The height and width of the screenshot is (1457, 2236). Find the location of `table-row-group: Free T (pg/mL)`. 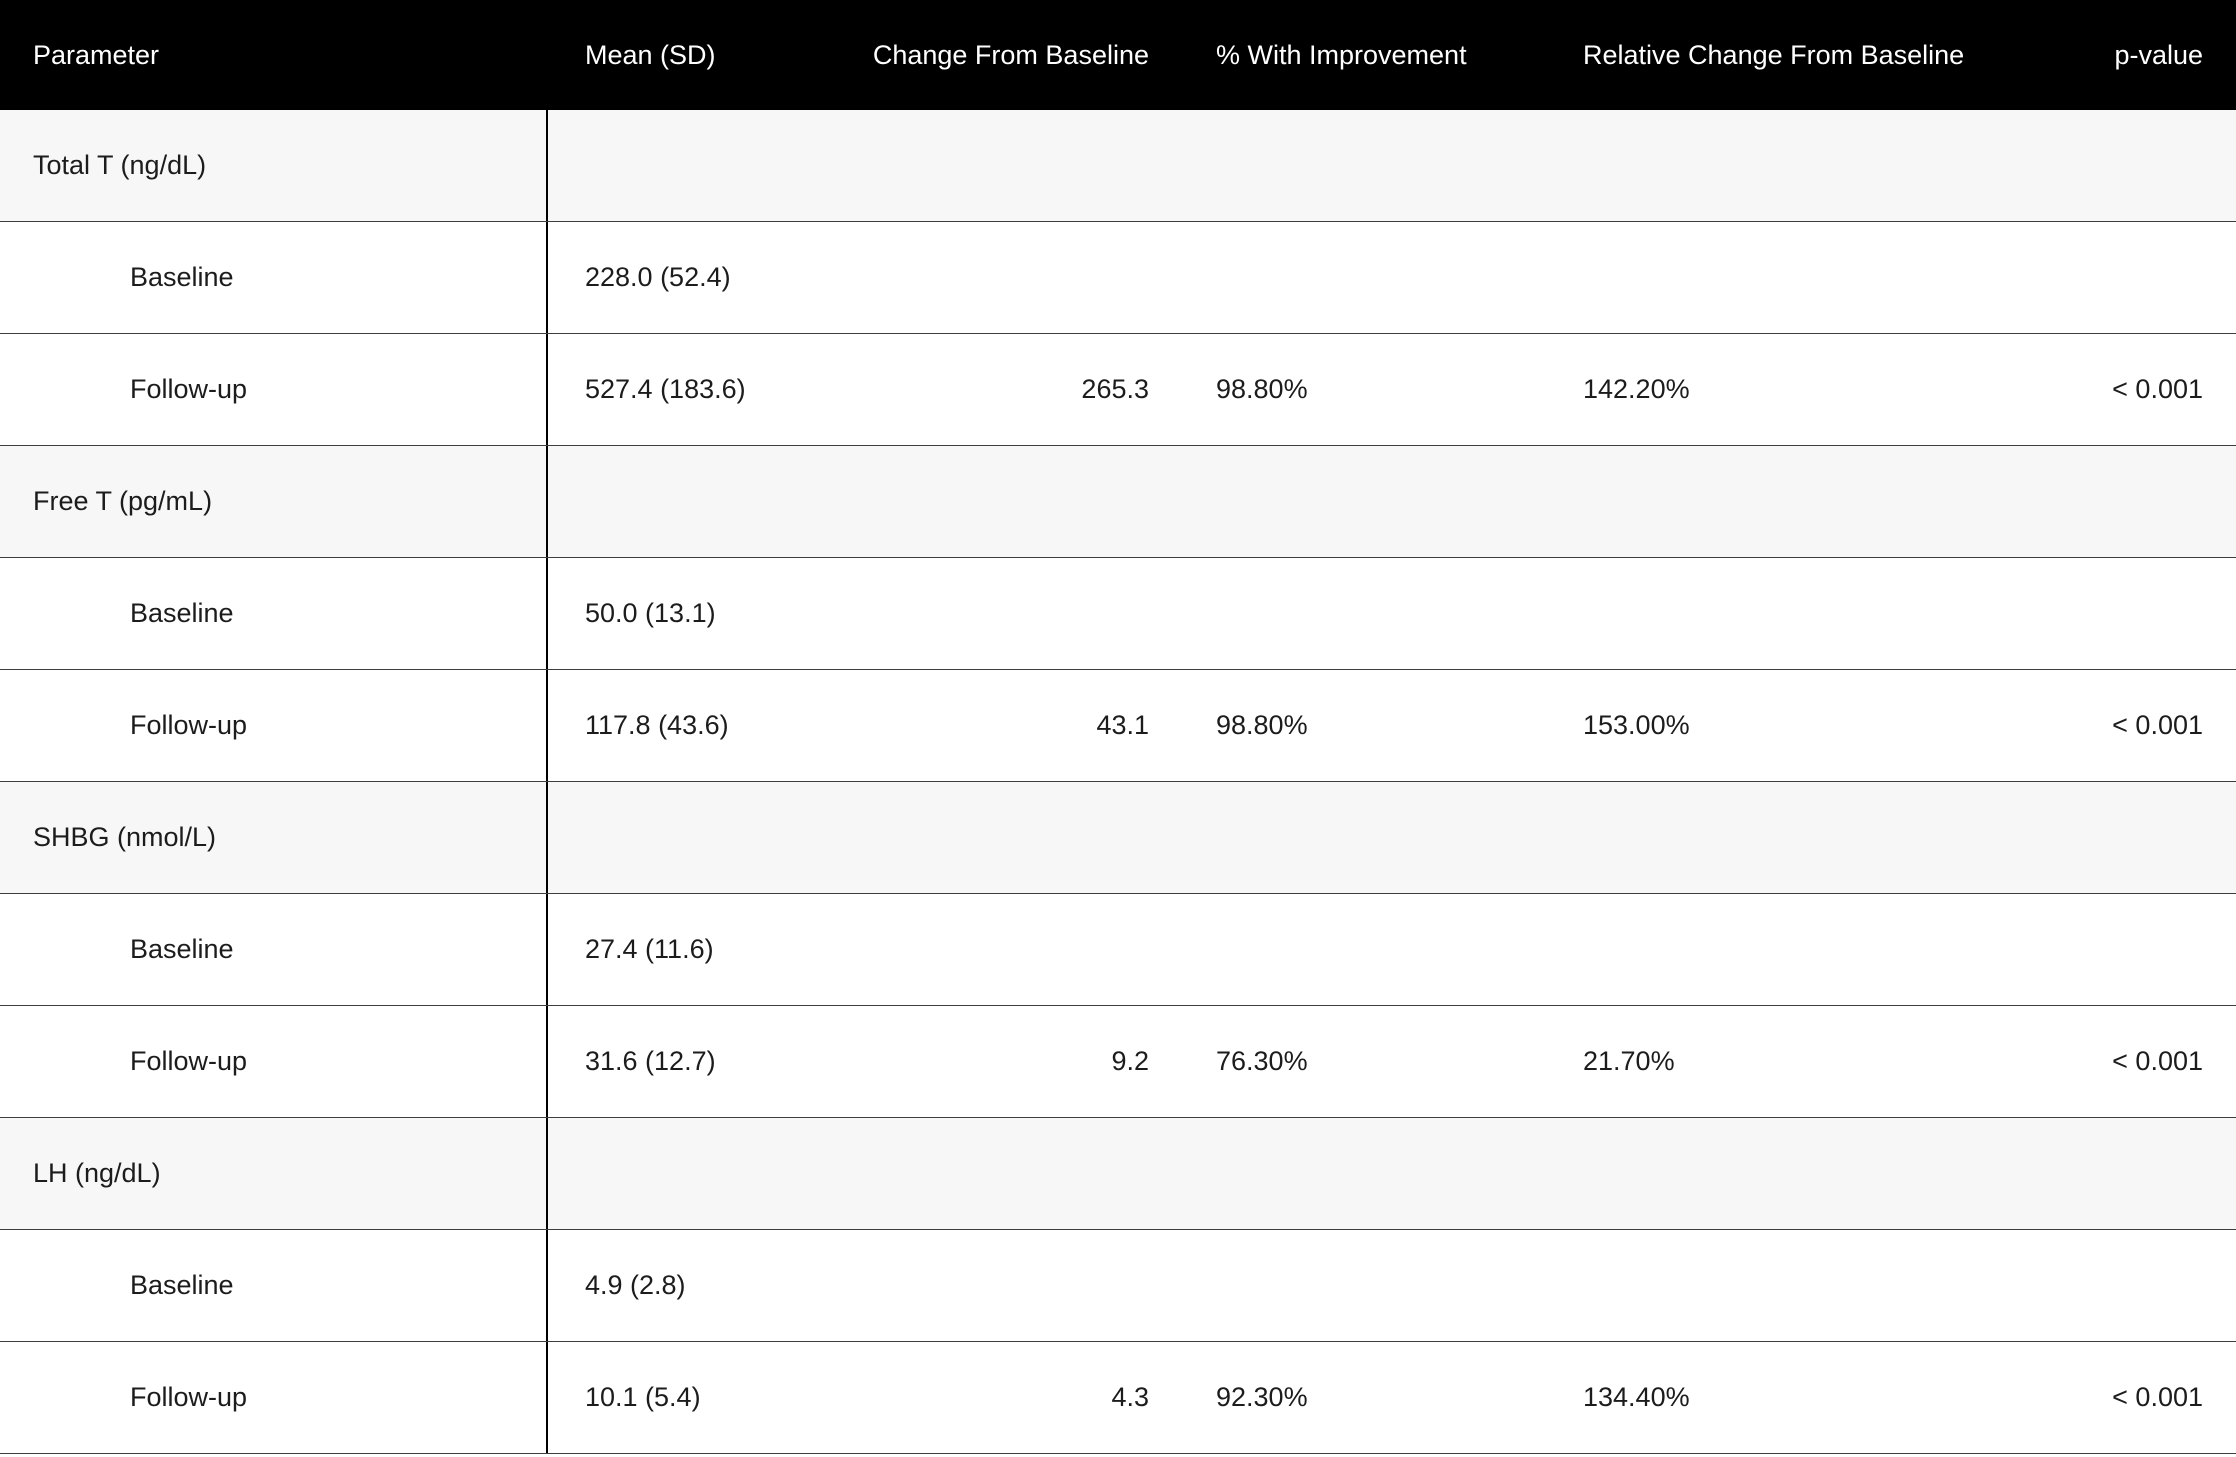

table-row-group: Free T (pg/mL) is located at coordinates (1118, 502).